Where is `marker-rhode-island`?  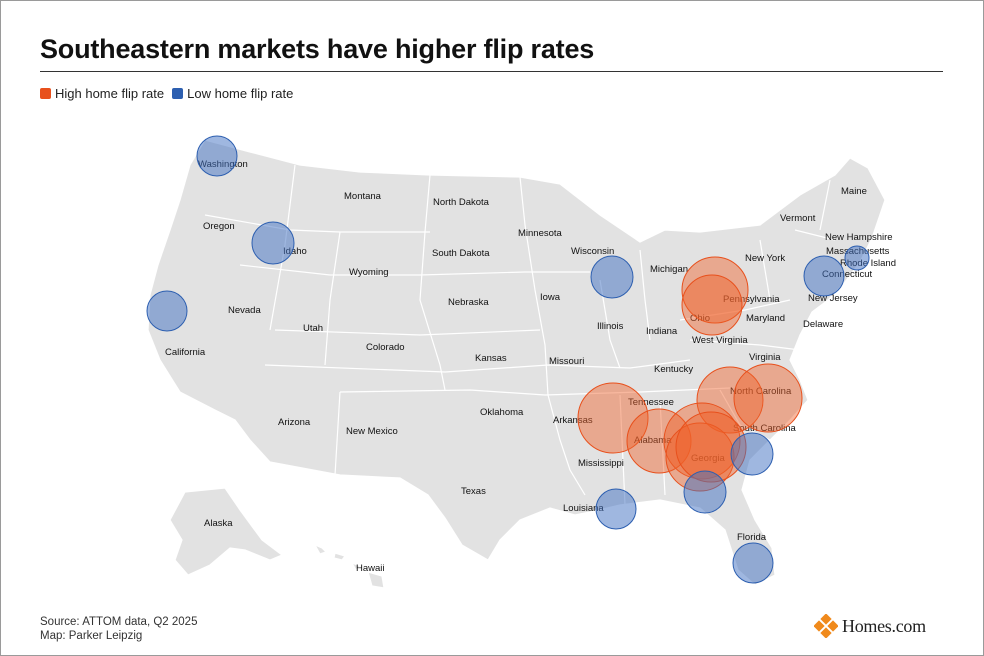
marker-rhode-island is located at coordinates (857, 258).